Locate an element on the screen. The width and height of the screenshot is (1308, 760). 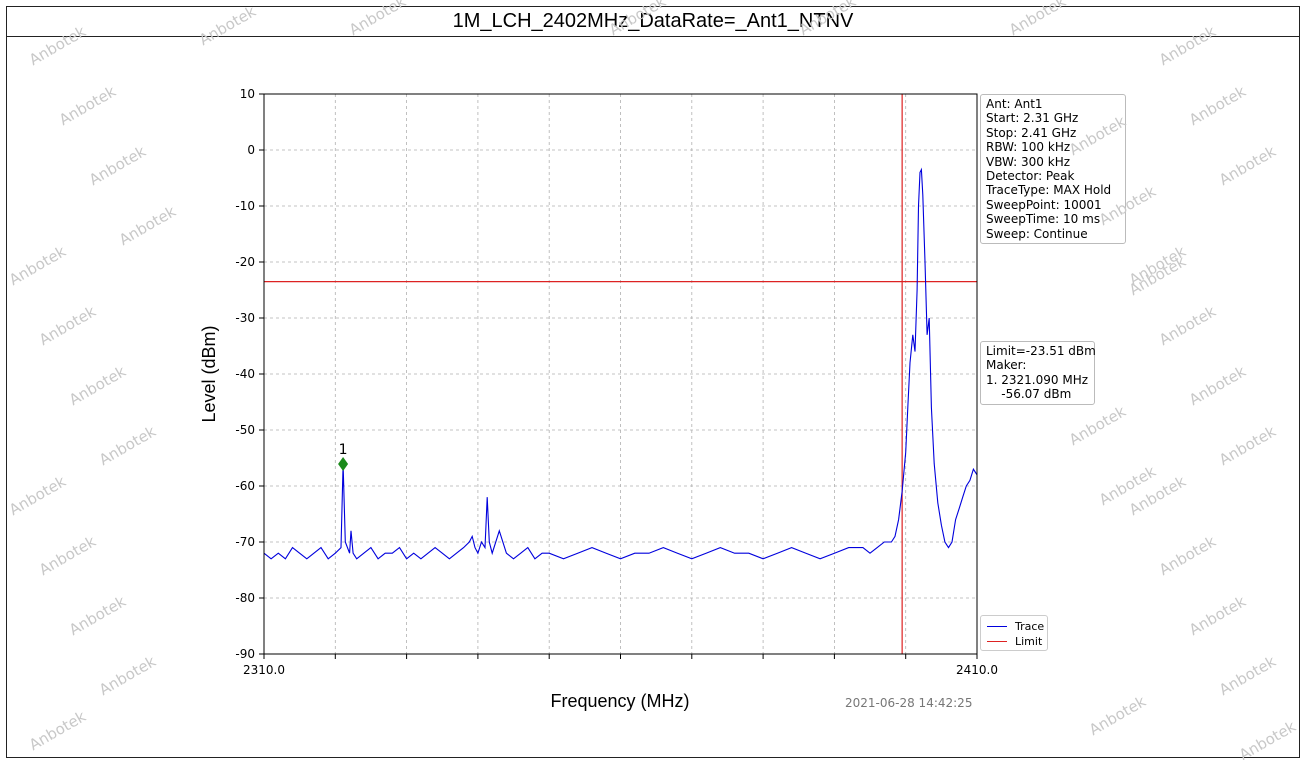
marker-info-line: Maker: is located at coordinates (1006, 365).